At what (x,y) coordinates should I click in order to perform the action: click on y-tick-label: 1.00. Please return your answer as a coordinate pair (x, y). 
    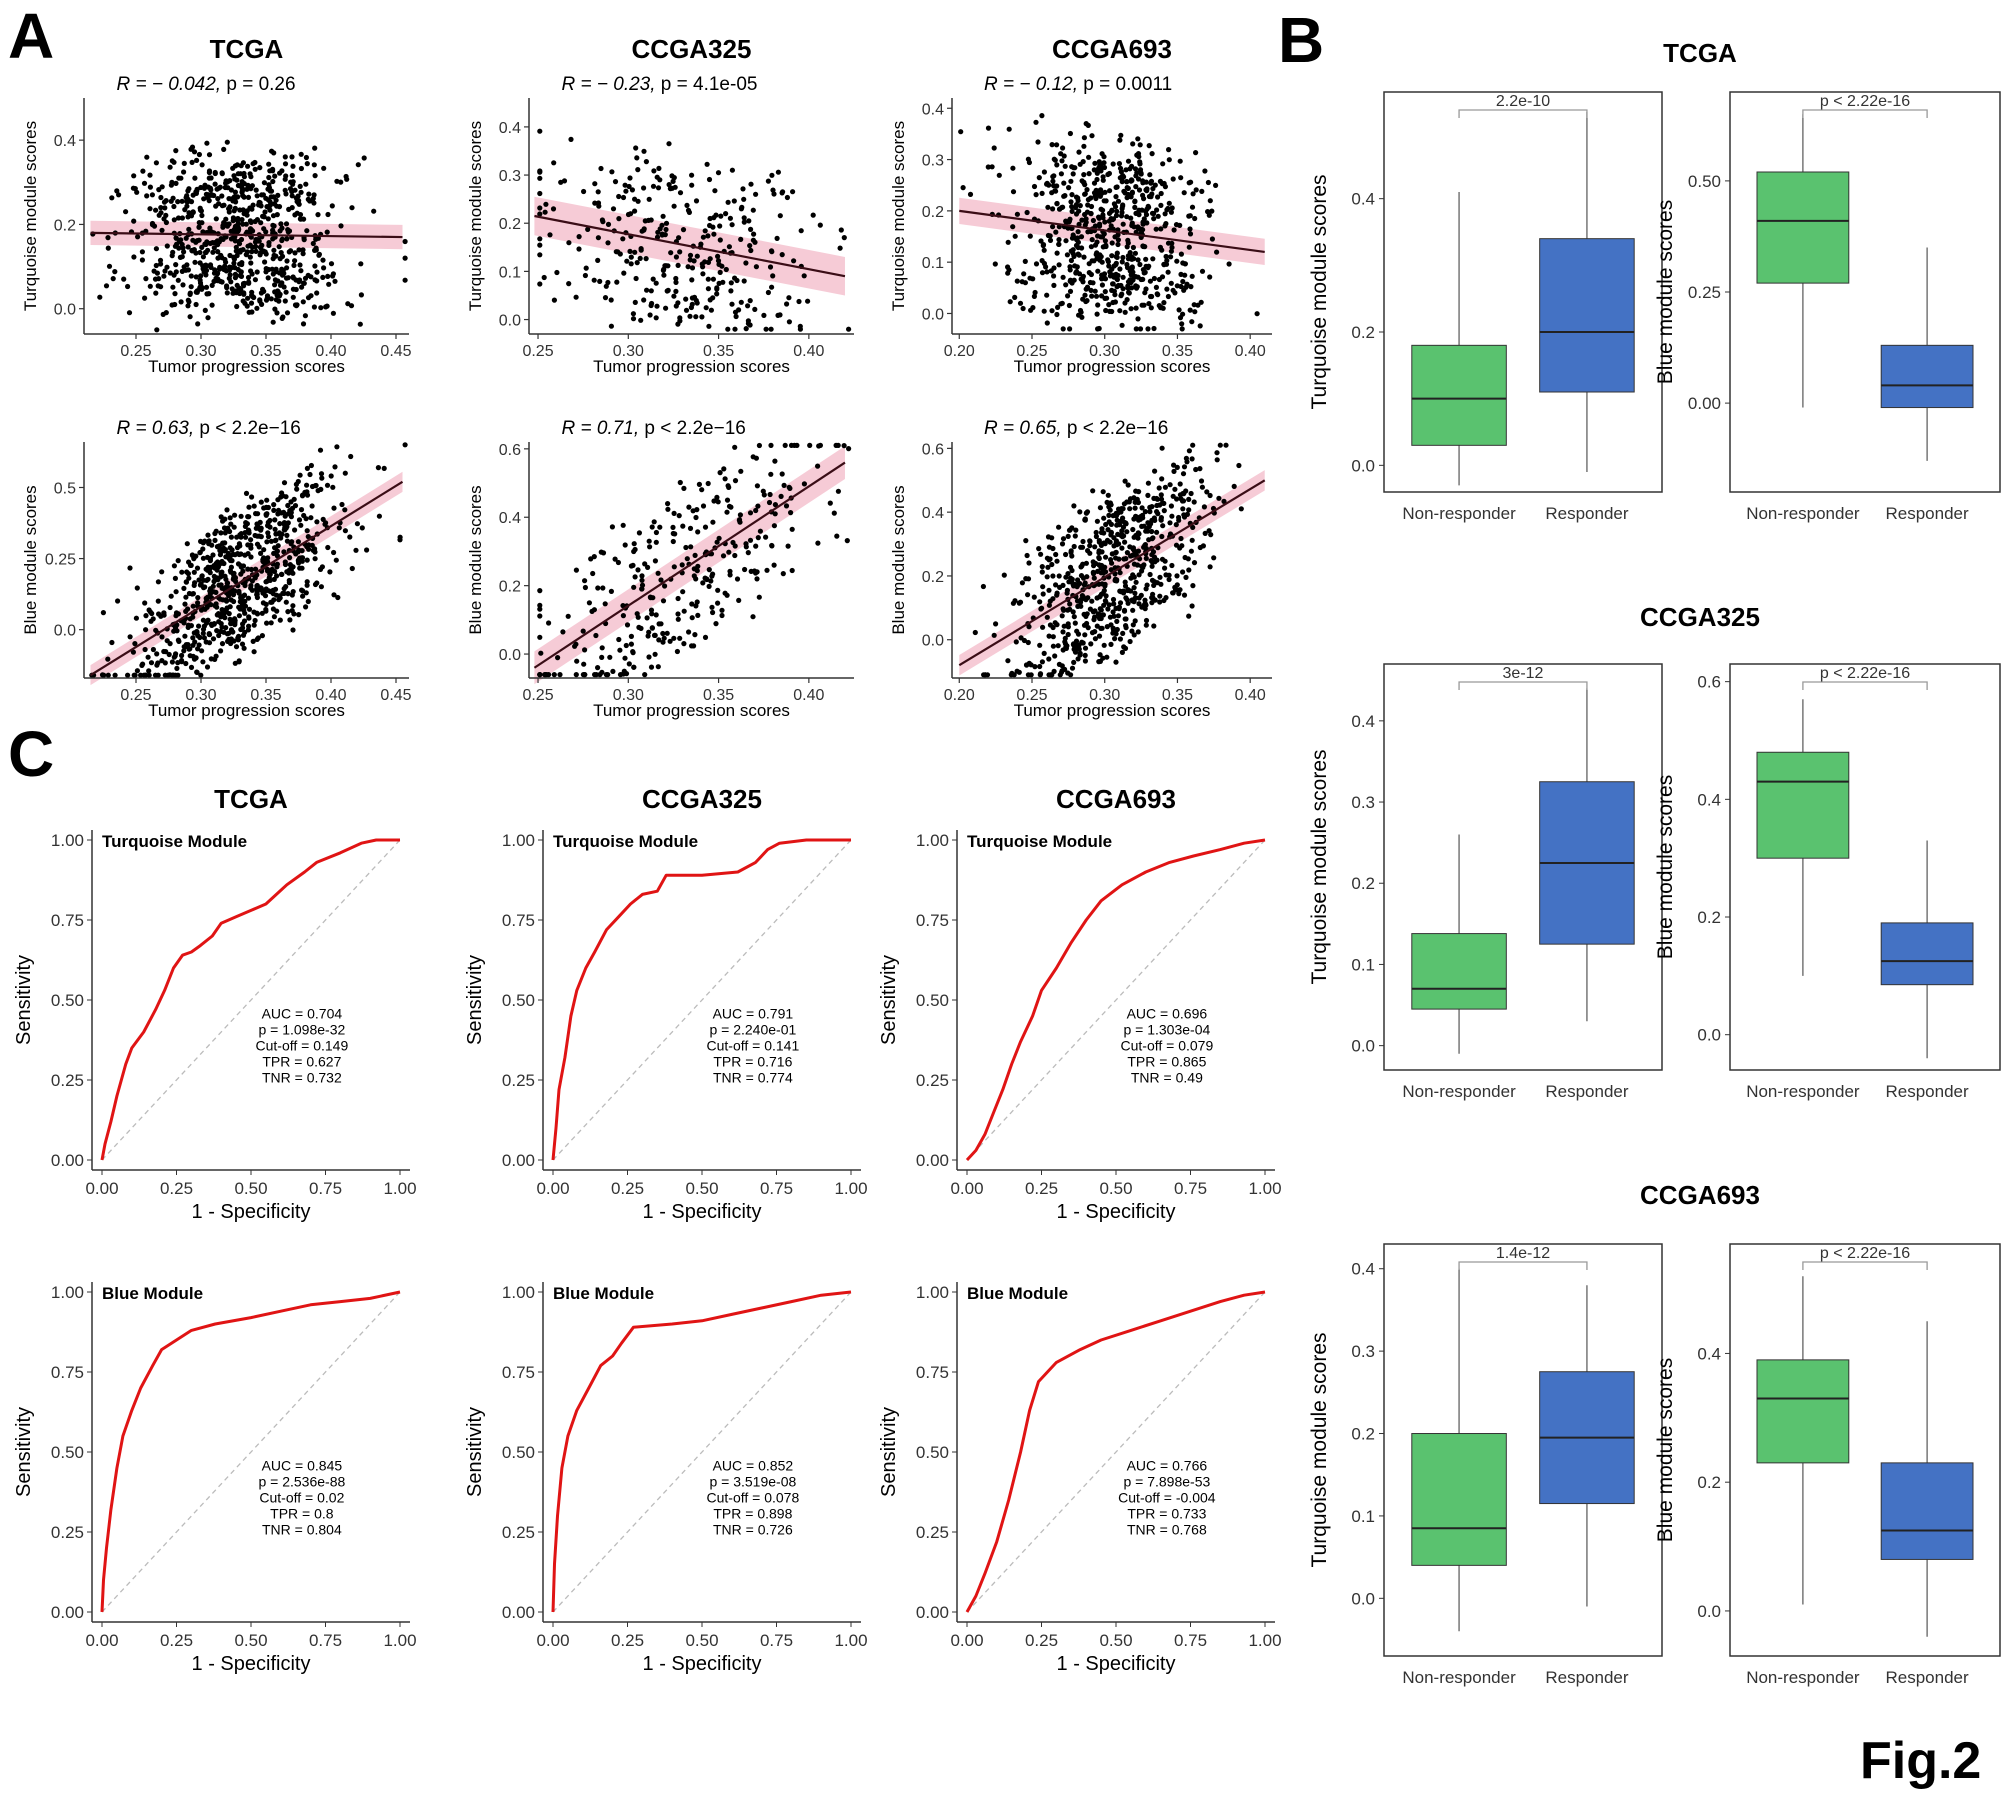
    Looking at the image, I should click on (67, 1292).